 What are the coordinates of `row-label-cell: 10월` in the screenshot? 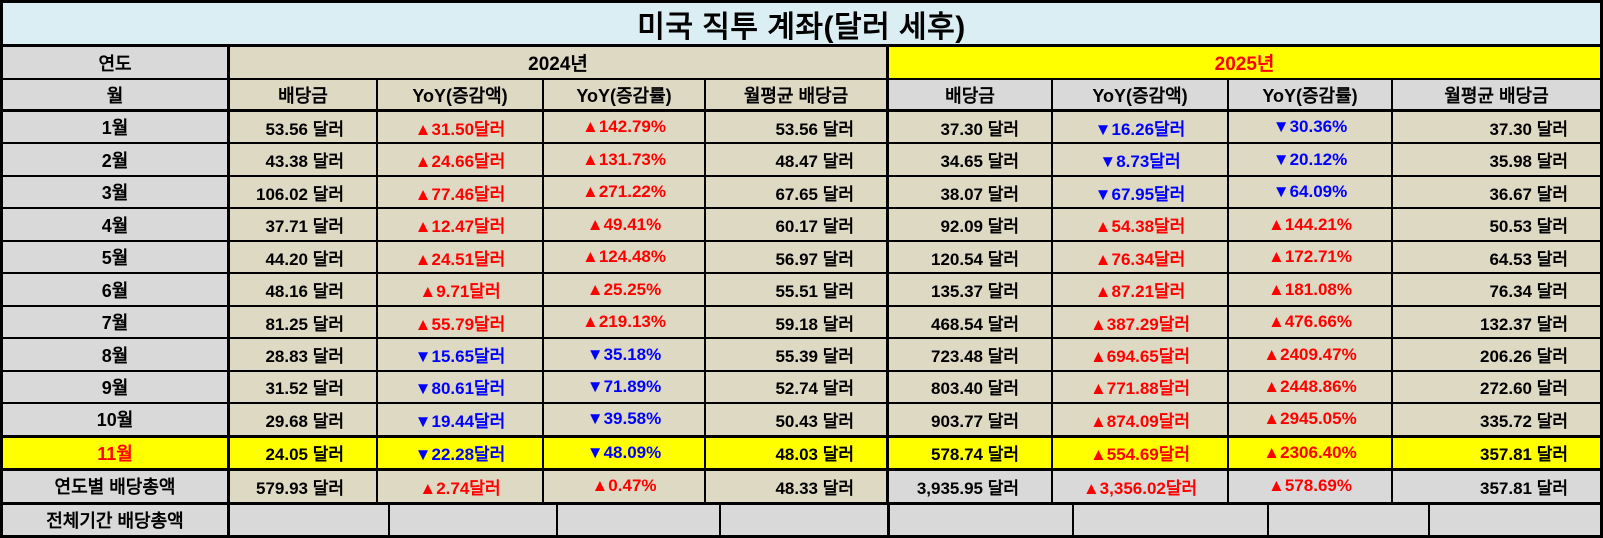 It's located at (116, 419).